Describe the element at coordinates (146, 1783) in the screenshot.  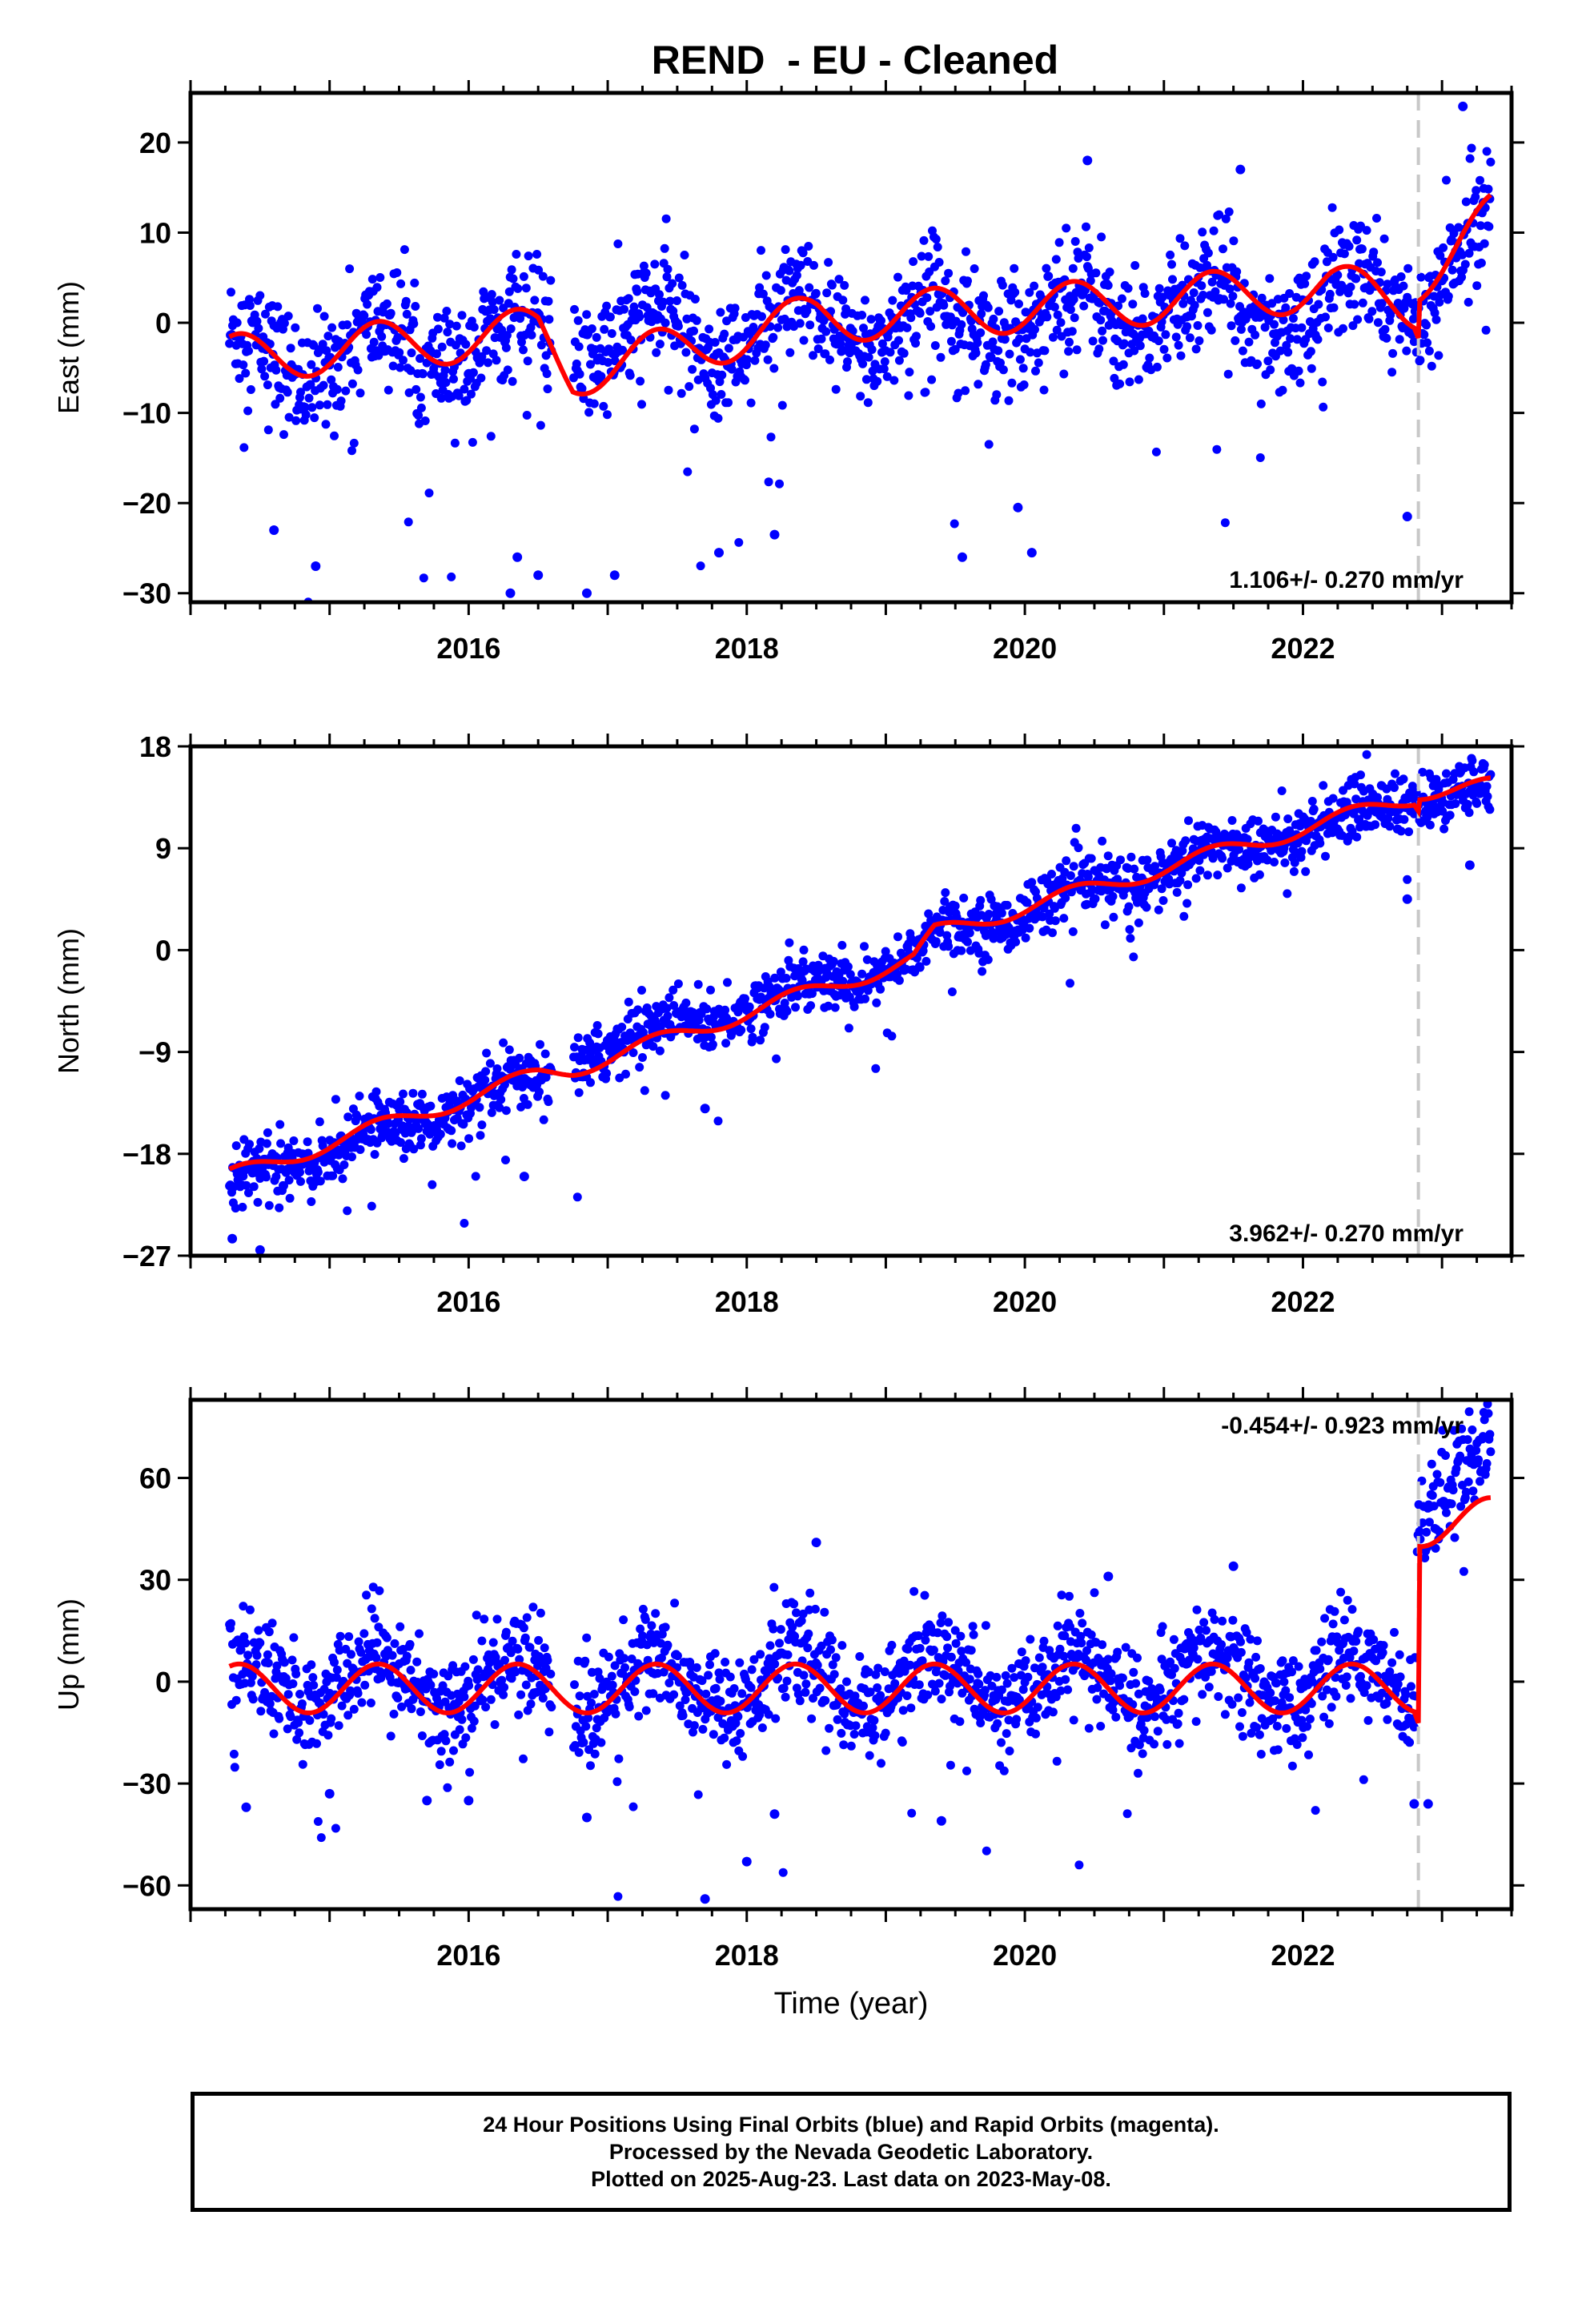
I see `y-tick-label: −30` at that location.